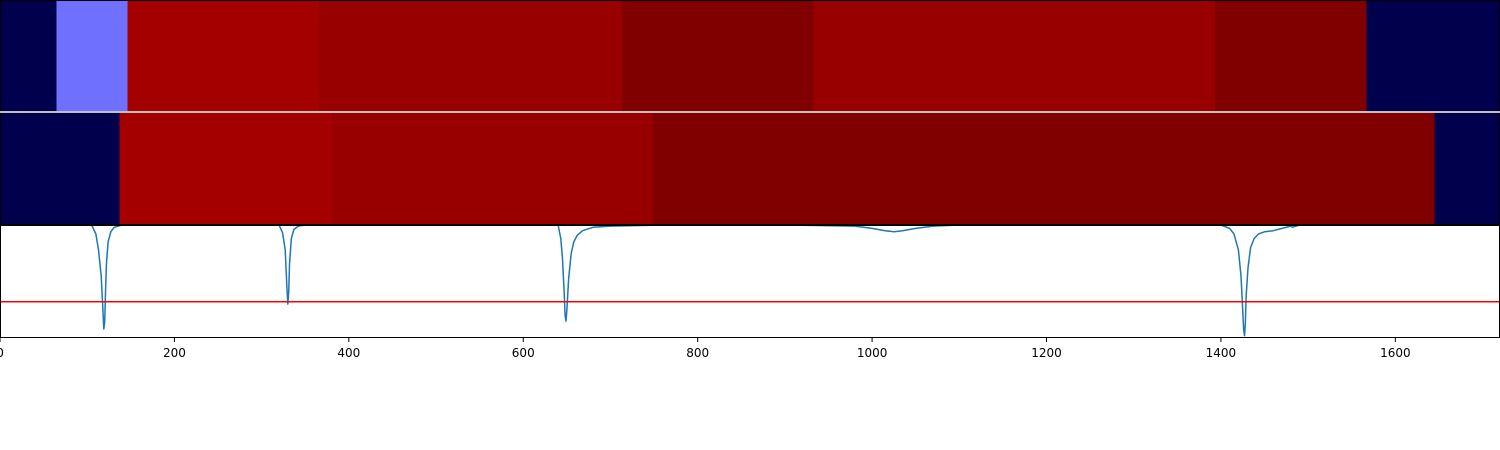 The width and height of the screenshot is (1500, 450). Describe the element at coordinates (2, 353) in the screenshot. I see `x-tick-label: 0` at that location.